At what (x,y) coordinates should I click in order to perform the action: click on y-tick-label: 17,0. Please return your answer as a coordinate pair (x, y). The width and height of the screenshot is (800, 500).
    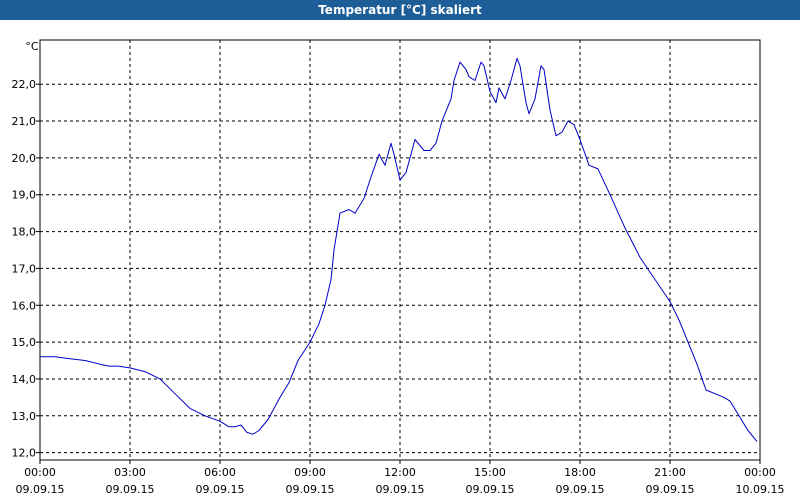
    Looking at the image, I should click on (24, 268).